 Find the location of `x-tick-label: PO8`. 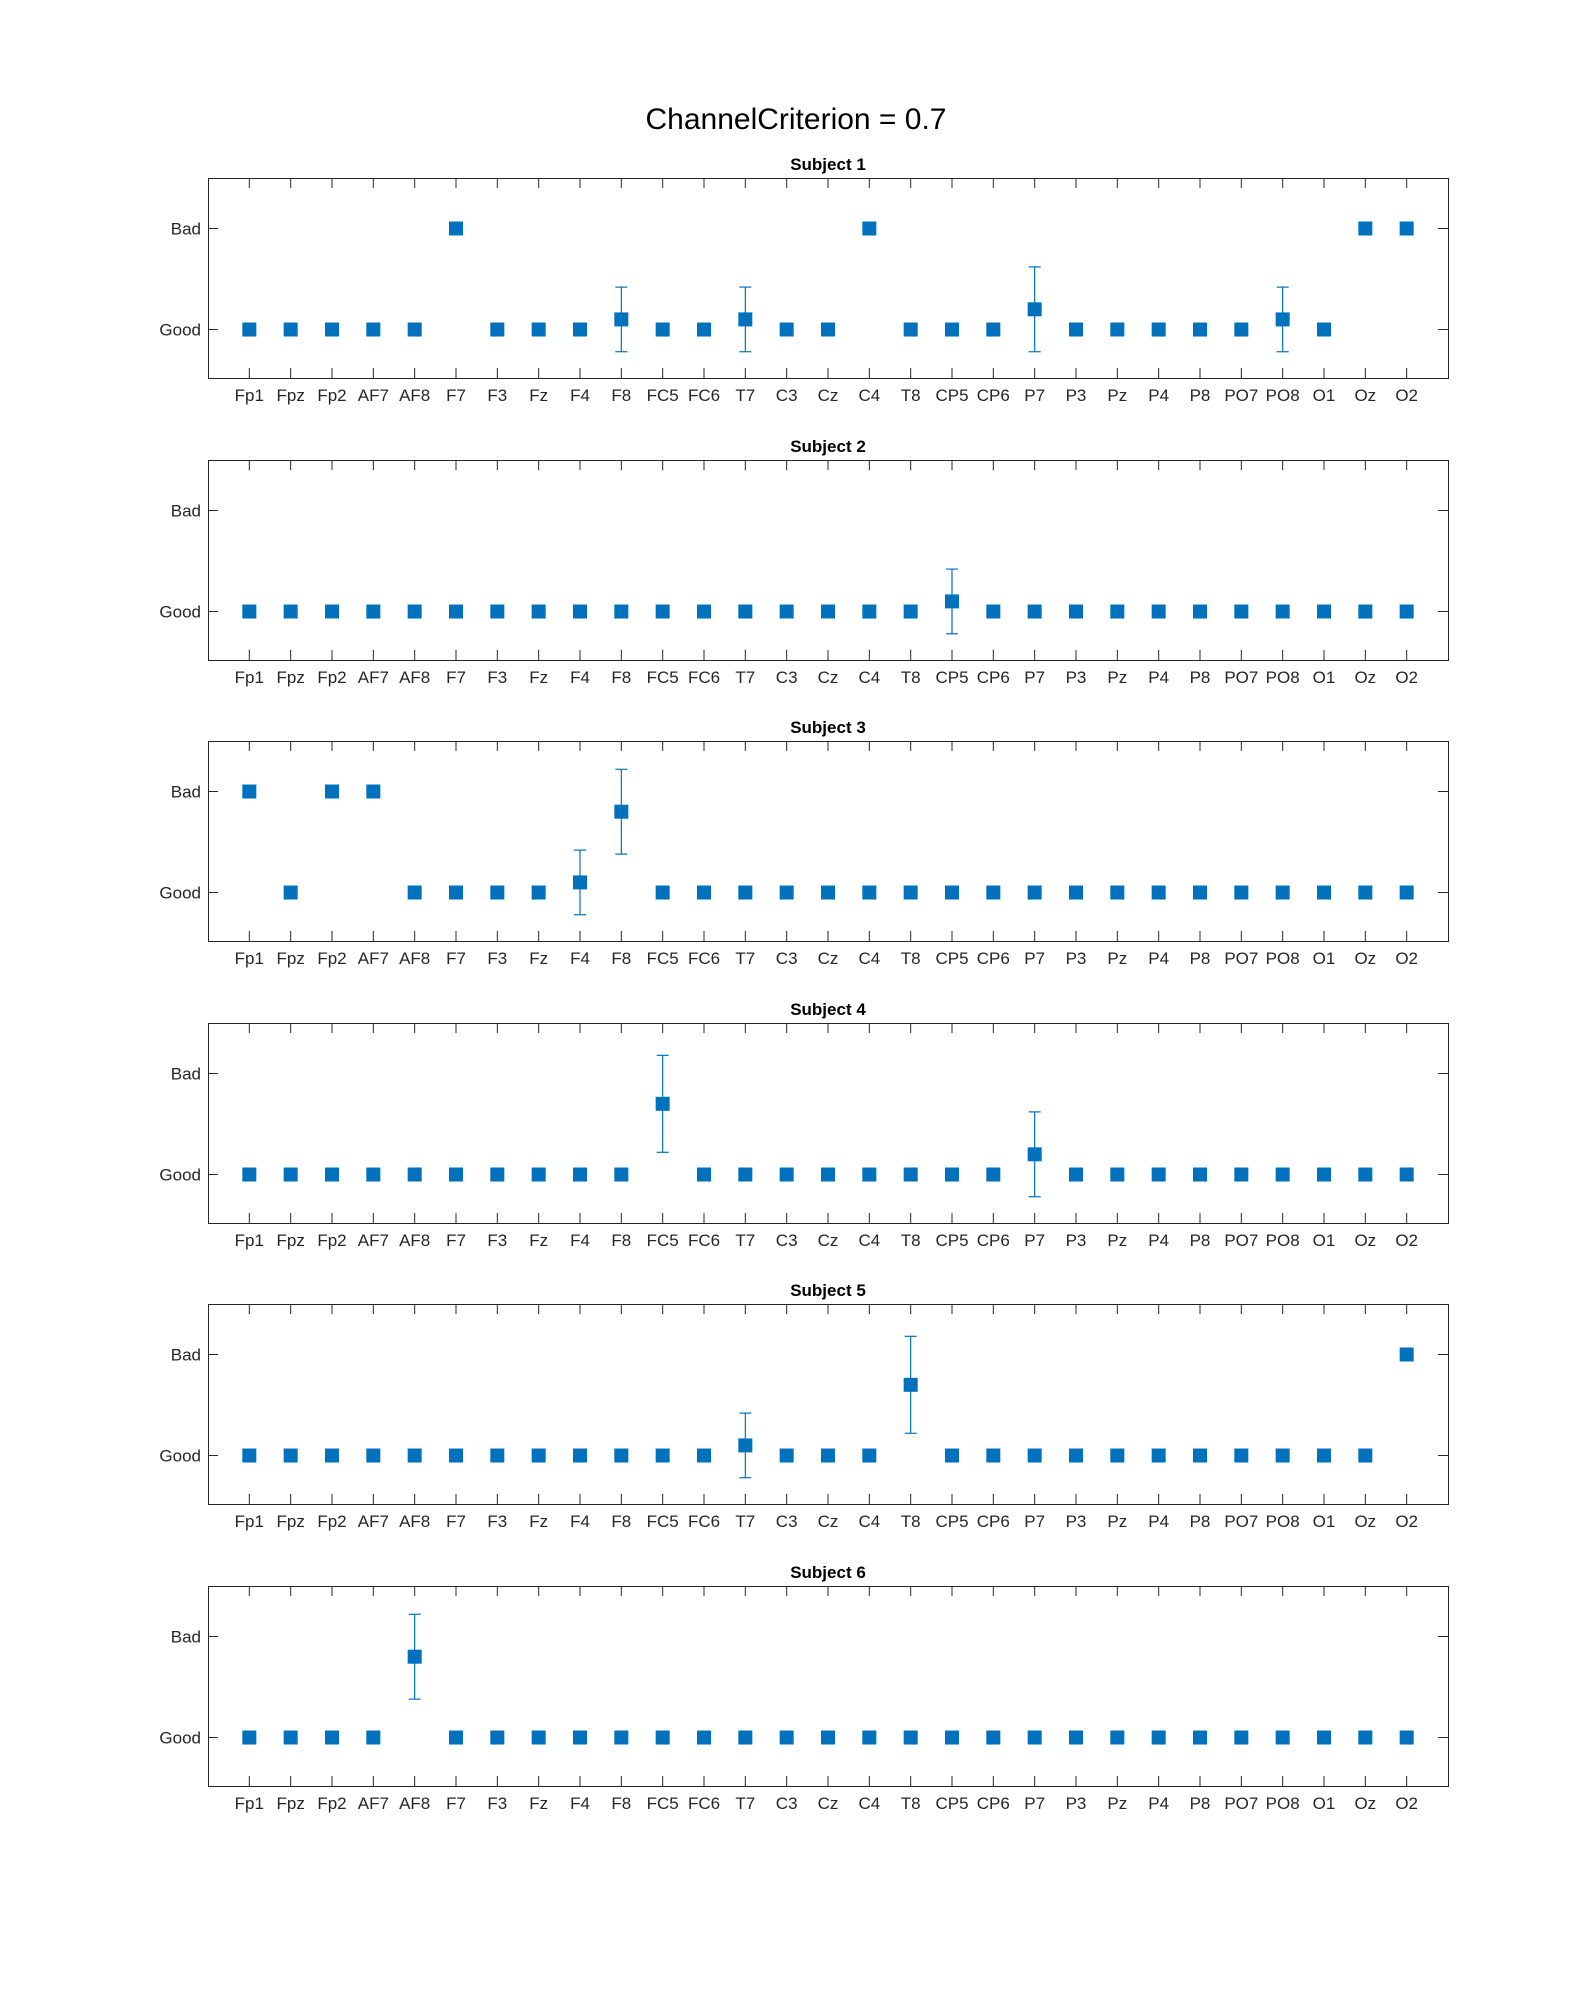

x-tick-label: PO8 is located at coordinates (1283, 1521).